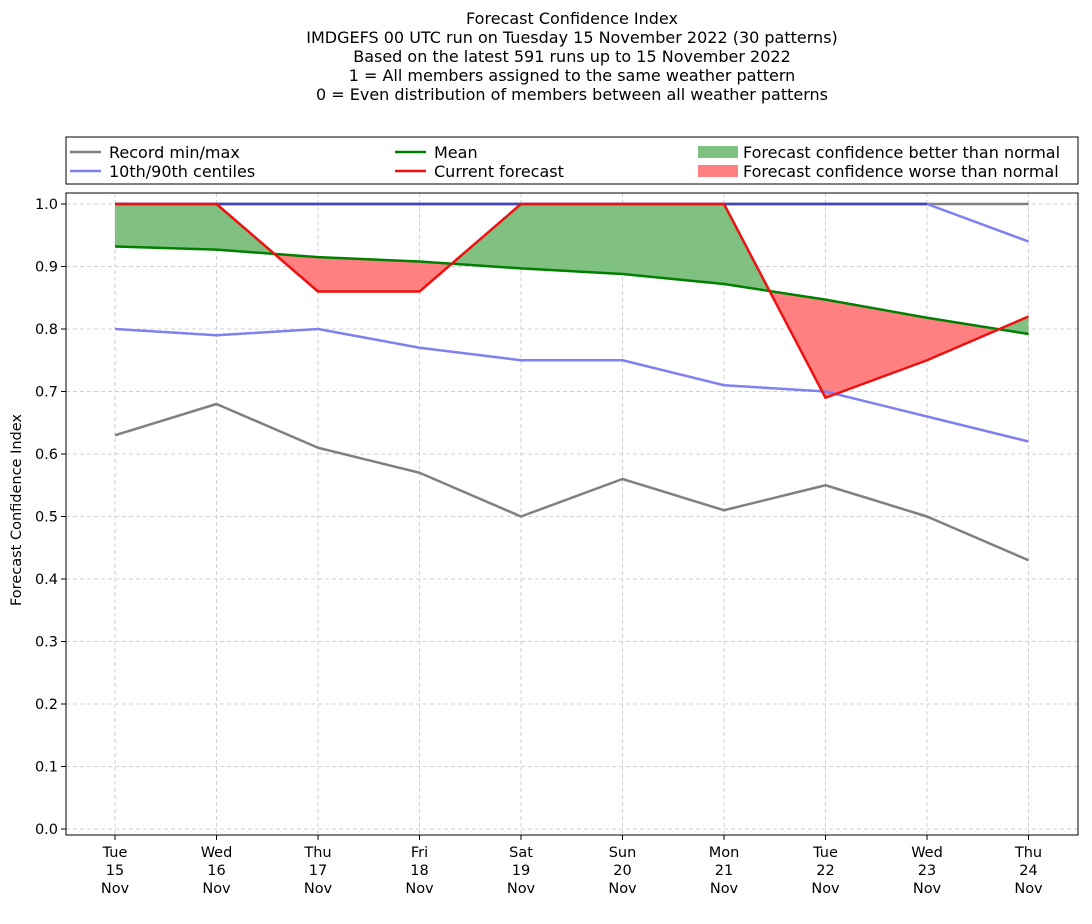 The image size is (1092, 924). What do you see at coordinates (571, 290) in the screenshot?
I see `mean-line` at bounding box center [571, 290].